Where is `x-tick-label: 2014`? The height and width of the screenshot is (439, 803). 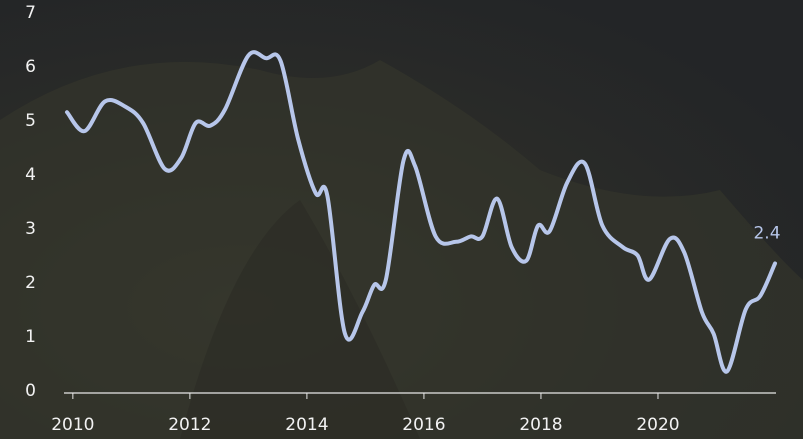
x-tick-label: 2014 is located at coordinates (306, 425).